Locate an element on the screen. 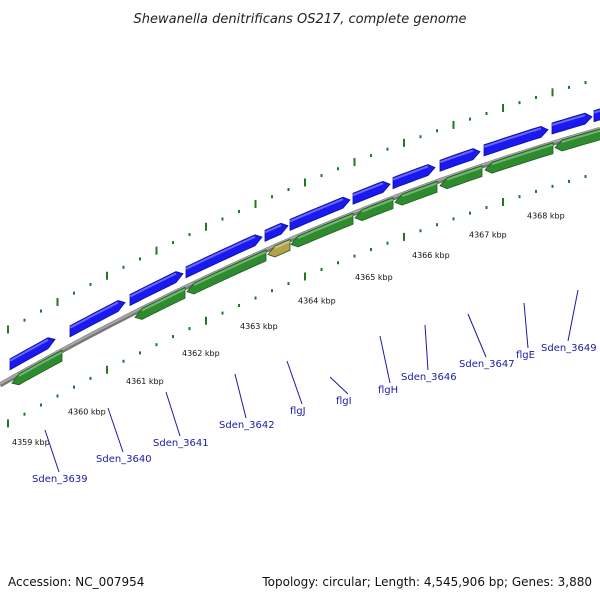 This screenshot has height=600, width=600. gene-label-sden_3647: Sden_3647 is located at coordinates (487, 364).